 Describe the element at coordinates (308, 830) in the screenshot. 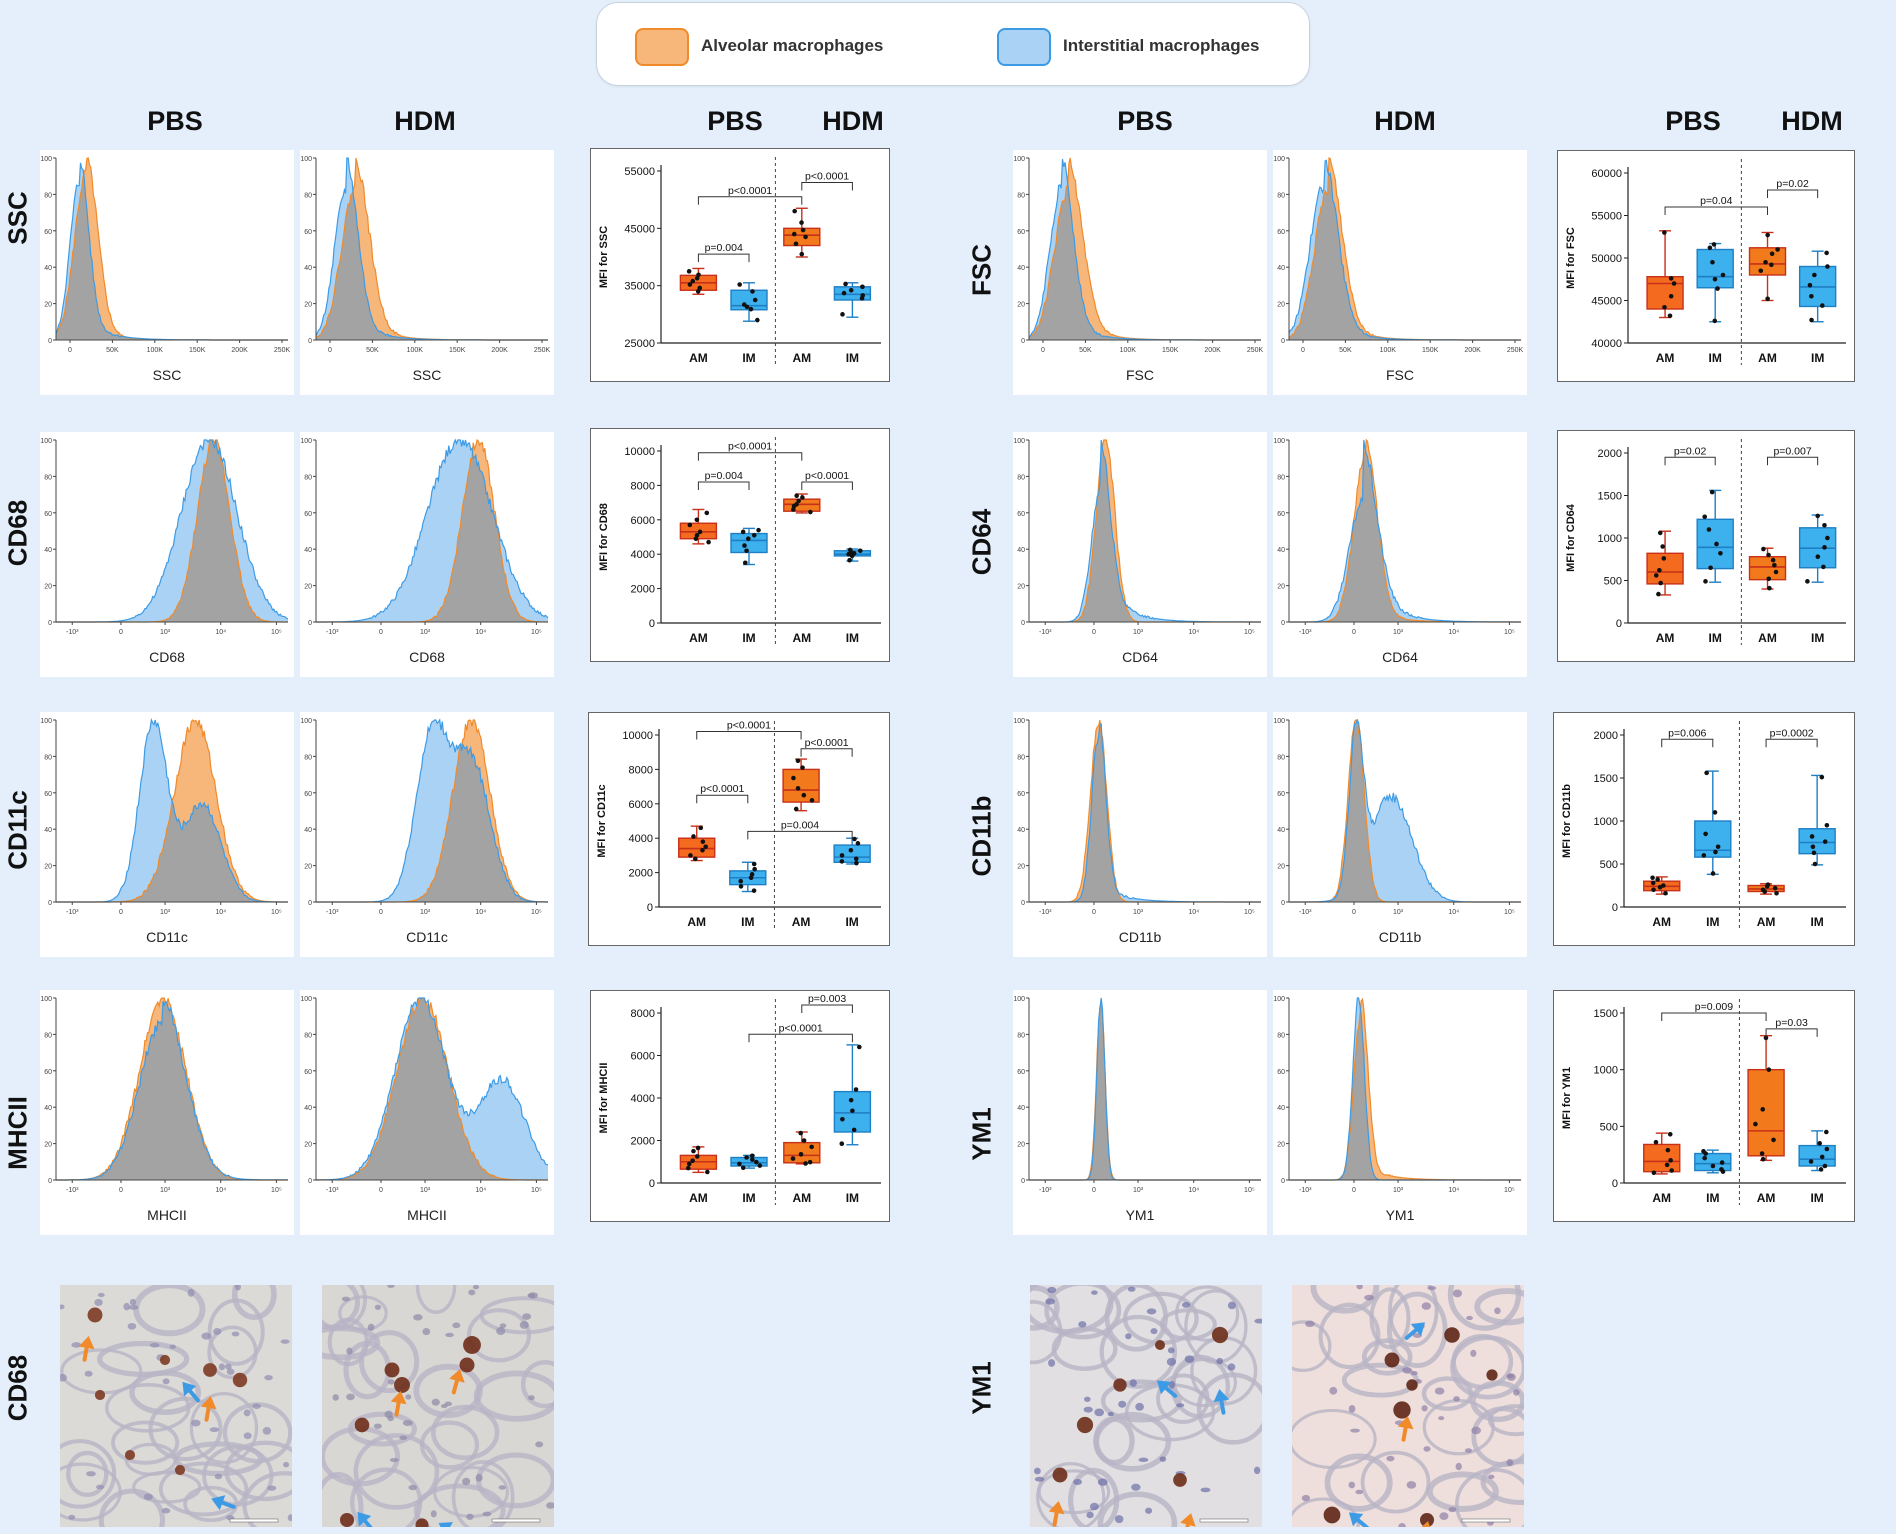

I see `y-tick-label: 40` at that location.